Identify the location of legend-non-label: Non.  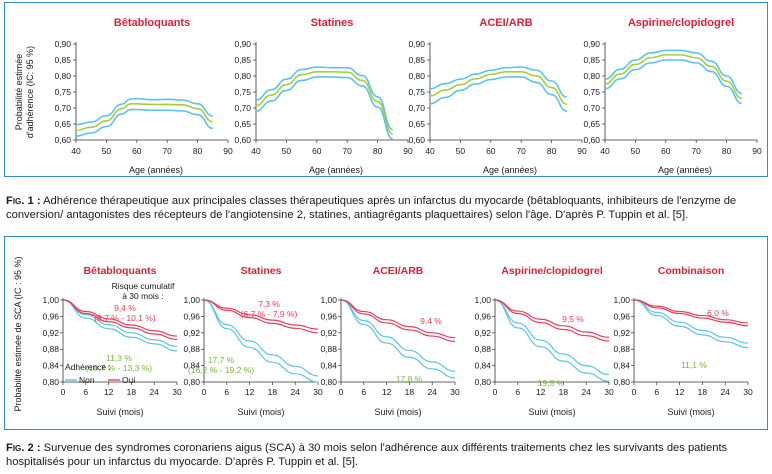
(87, 380).